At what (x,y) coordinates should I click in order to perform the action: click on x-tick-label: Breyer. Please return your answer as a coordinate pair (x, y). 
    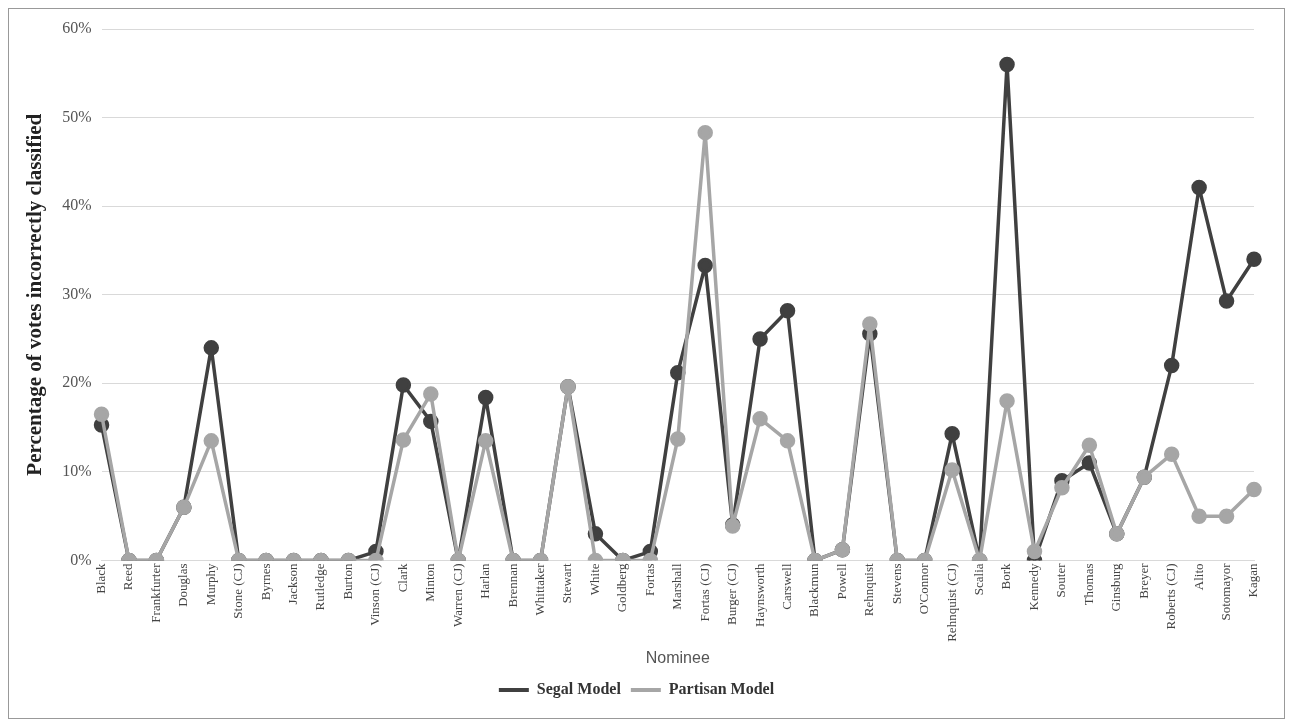
    Looking at the image, I should click on (1143, 580).